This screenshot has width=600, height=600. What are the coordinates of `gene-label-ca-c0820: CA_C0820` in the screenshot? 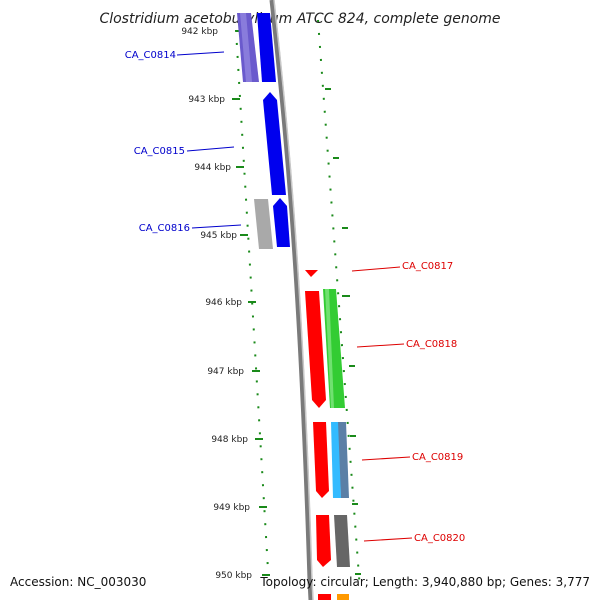 It's located at (439, 538).